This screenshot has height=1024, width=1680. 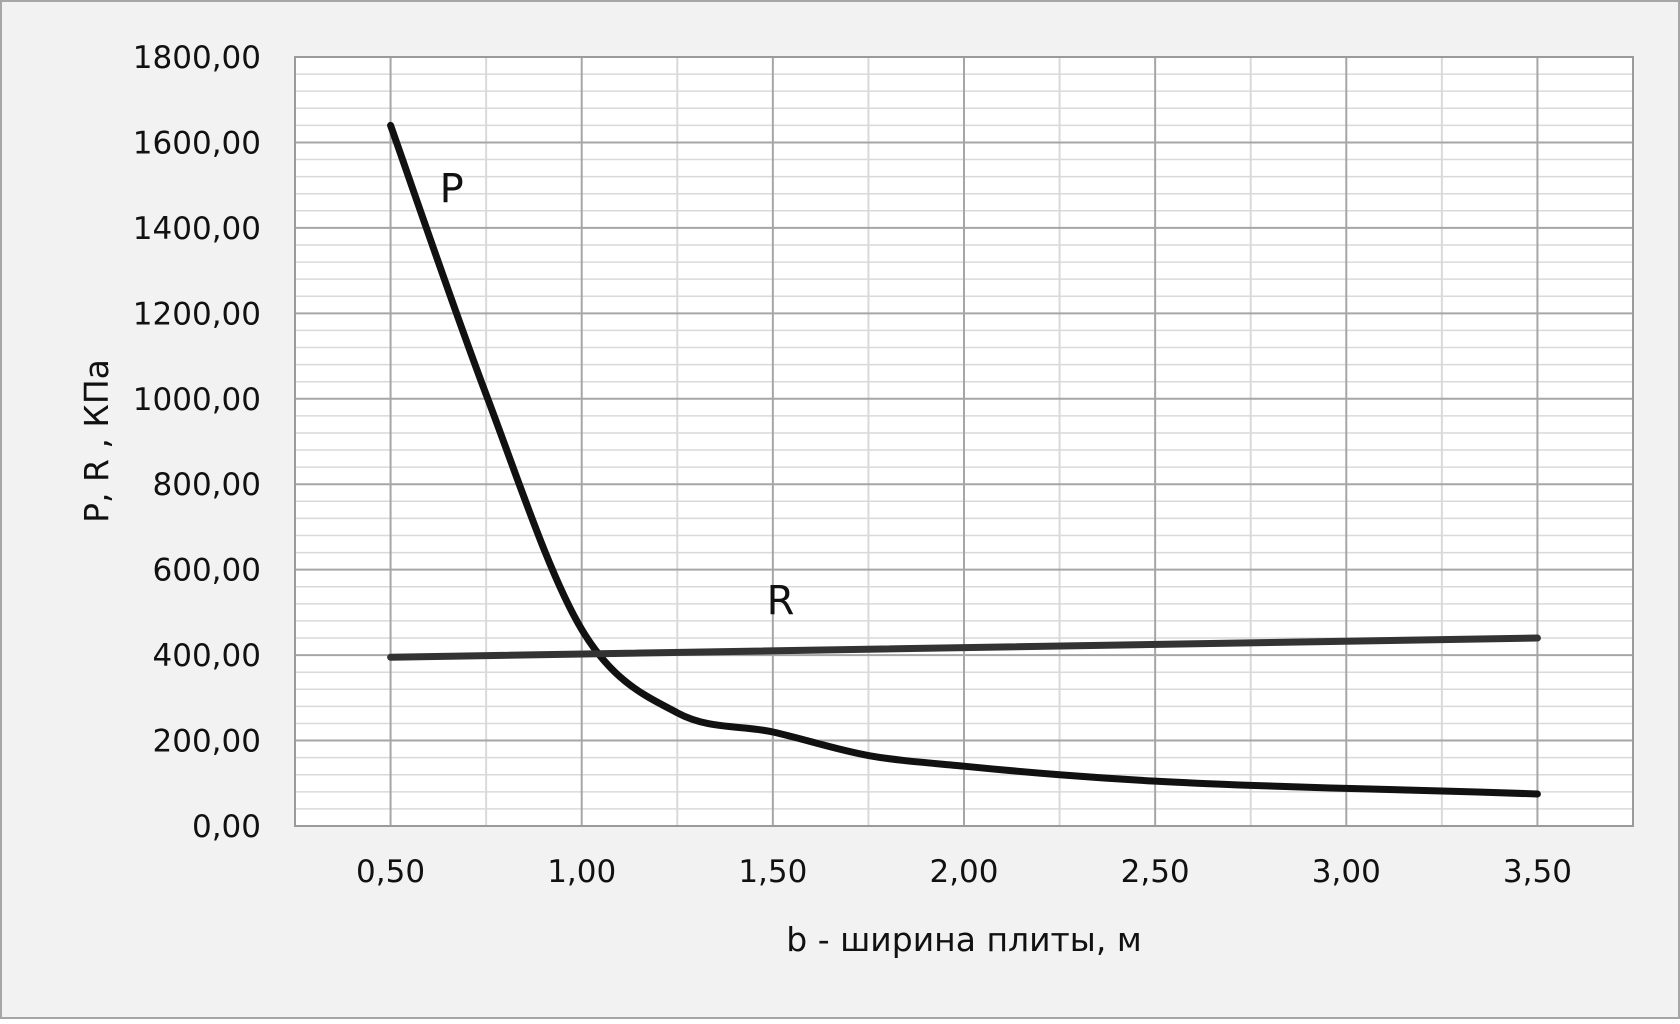 I want to click on x-tick-label: 2,00, so click(x=963, y=872).